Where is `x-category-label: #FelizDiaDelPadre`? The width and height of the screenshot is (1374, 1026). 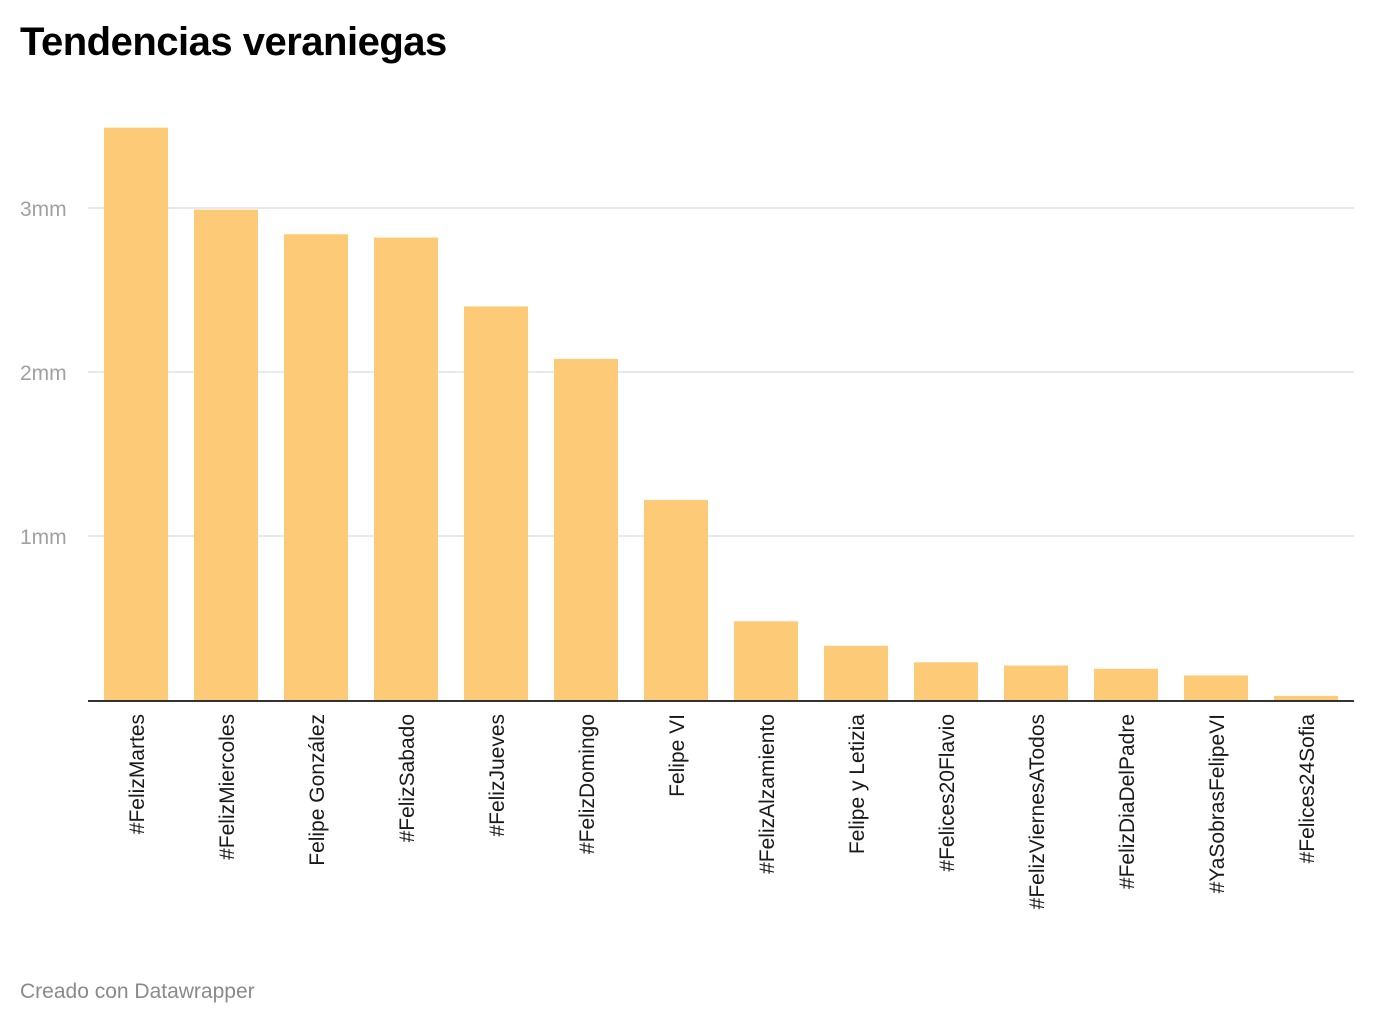 x-category-label: #FelizDiaDelPadre is located at coordinates (1127, 801).